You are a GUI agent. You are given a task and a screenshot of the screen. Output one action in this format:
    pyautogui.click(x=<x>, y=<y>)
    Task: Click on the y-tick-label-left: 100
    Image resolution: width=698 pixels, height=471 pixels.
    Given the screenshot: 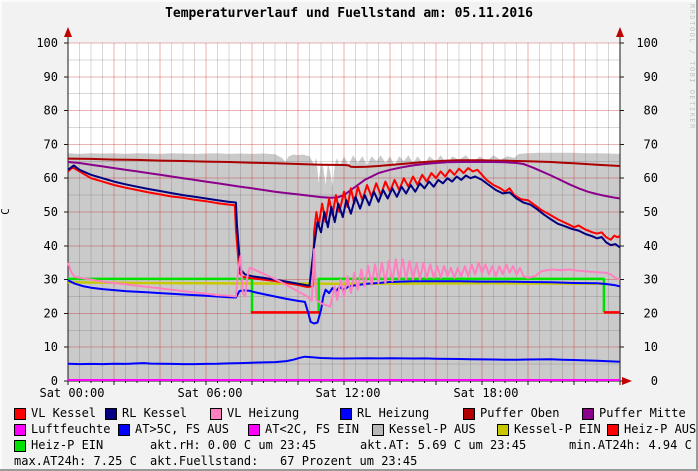 What is the action you would take?
    pyautogui.click(x=47, y=43)
    